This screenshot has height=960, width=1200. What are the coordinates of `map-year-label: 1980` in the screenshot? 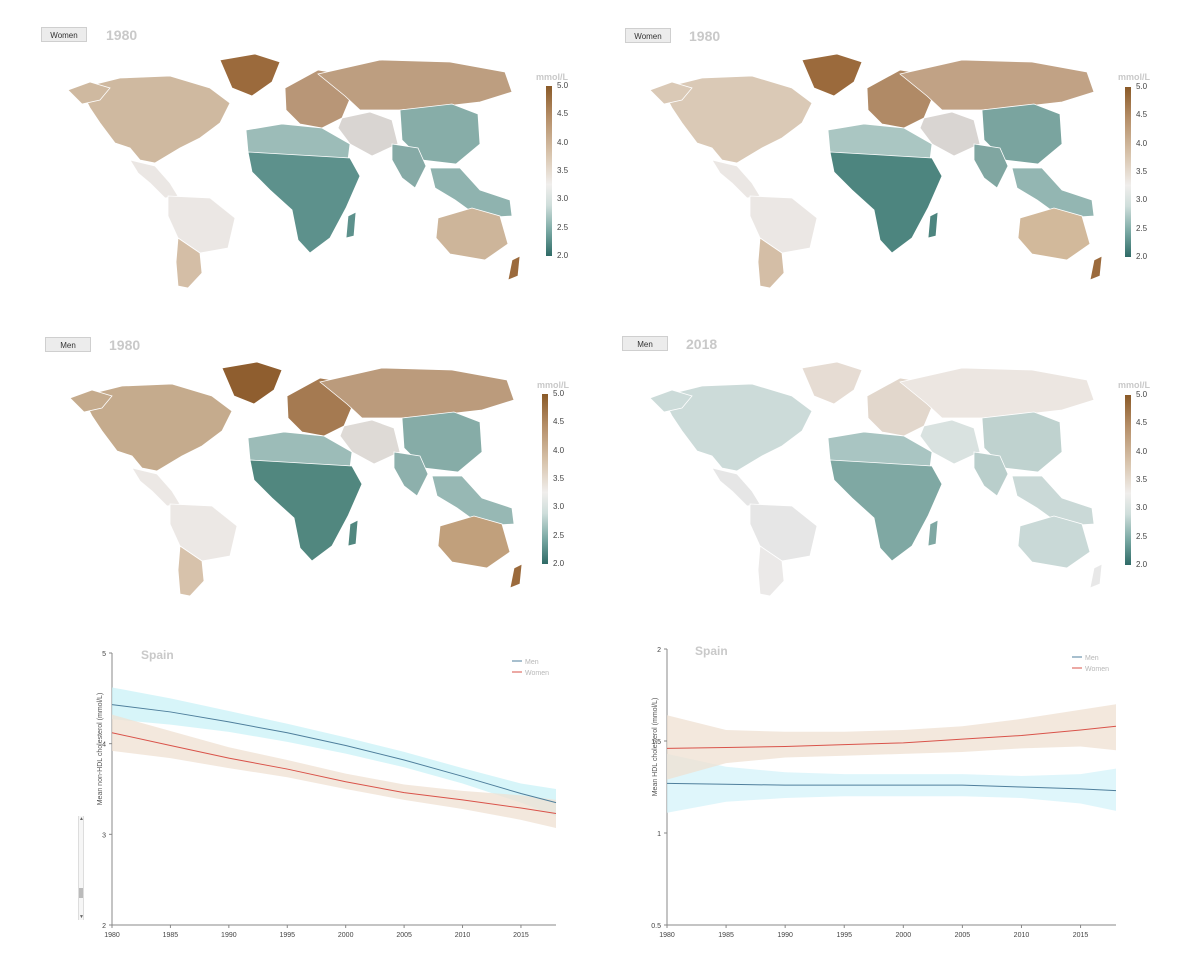 It's located at (122, 35).